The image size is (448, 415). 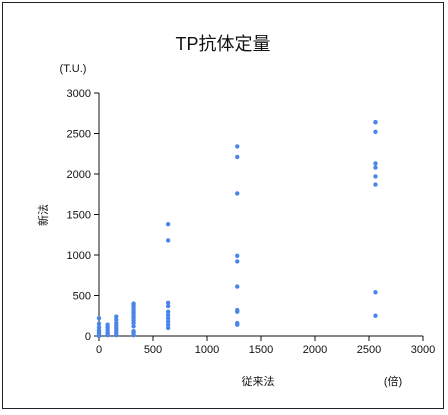 I want to click on x-tick-label: 1000, so click(x=207, y=350).